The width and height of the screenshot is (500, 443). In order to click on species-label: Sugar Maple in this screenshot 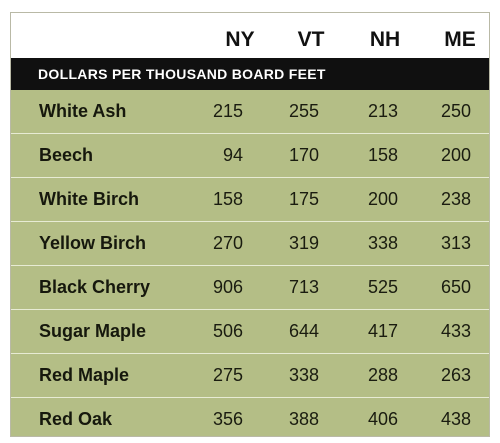, I will do `click(93, 331)`.